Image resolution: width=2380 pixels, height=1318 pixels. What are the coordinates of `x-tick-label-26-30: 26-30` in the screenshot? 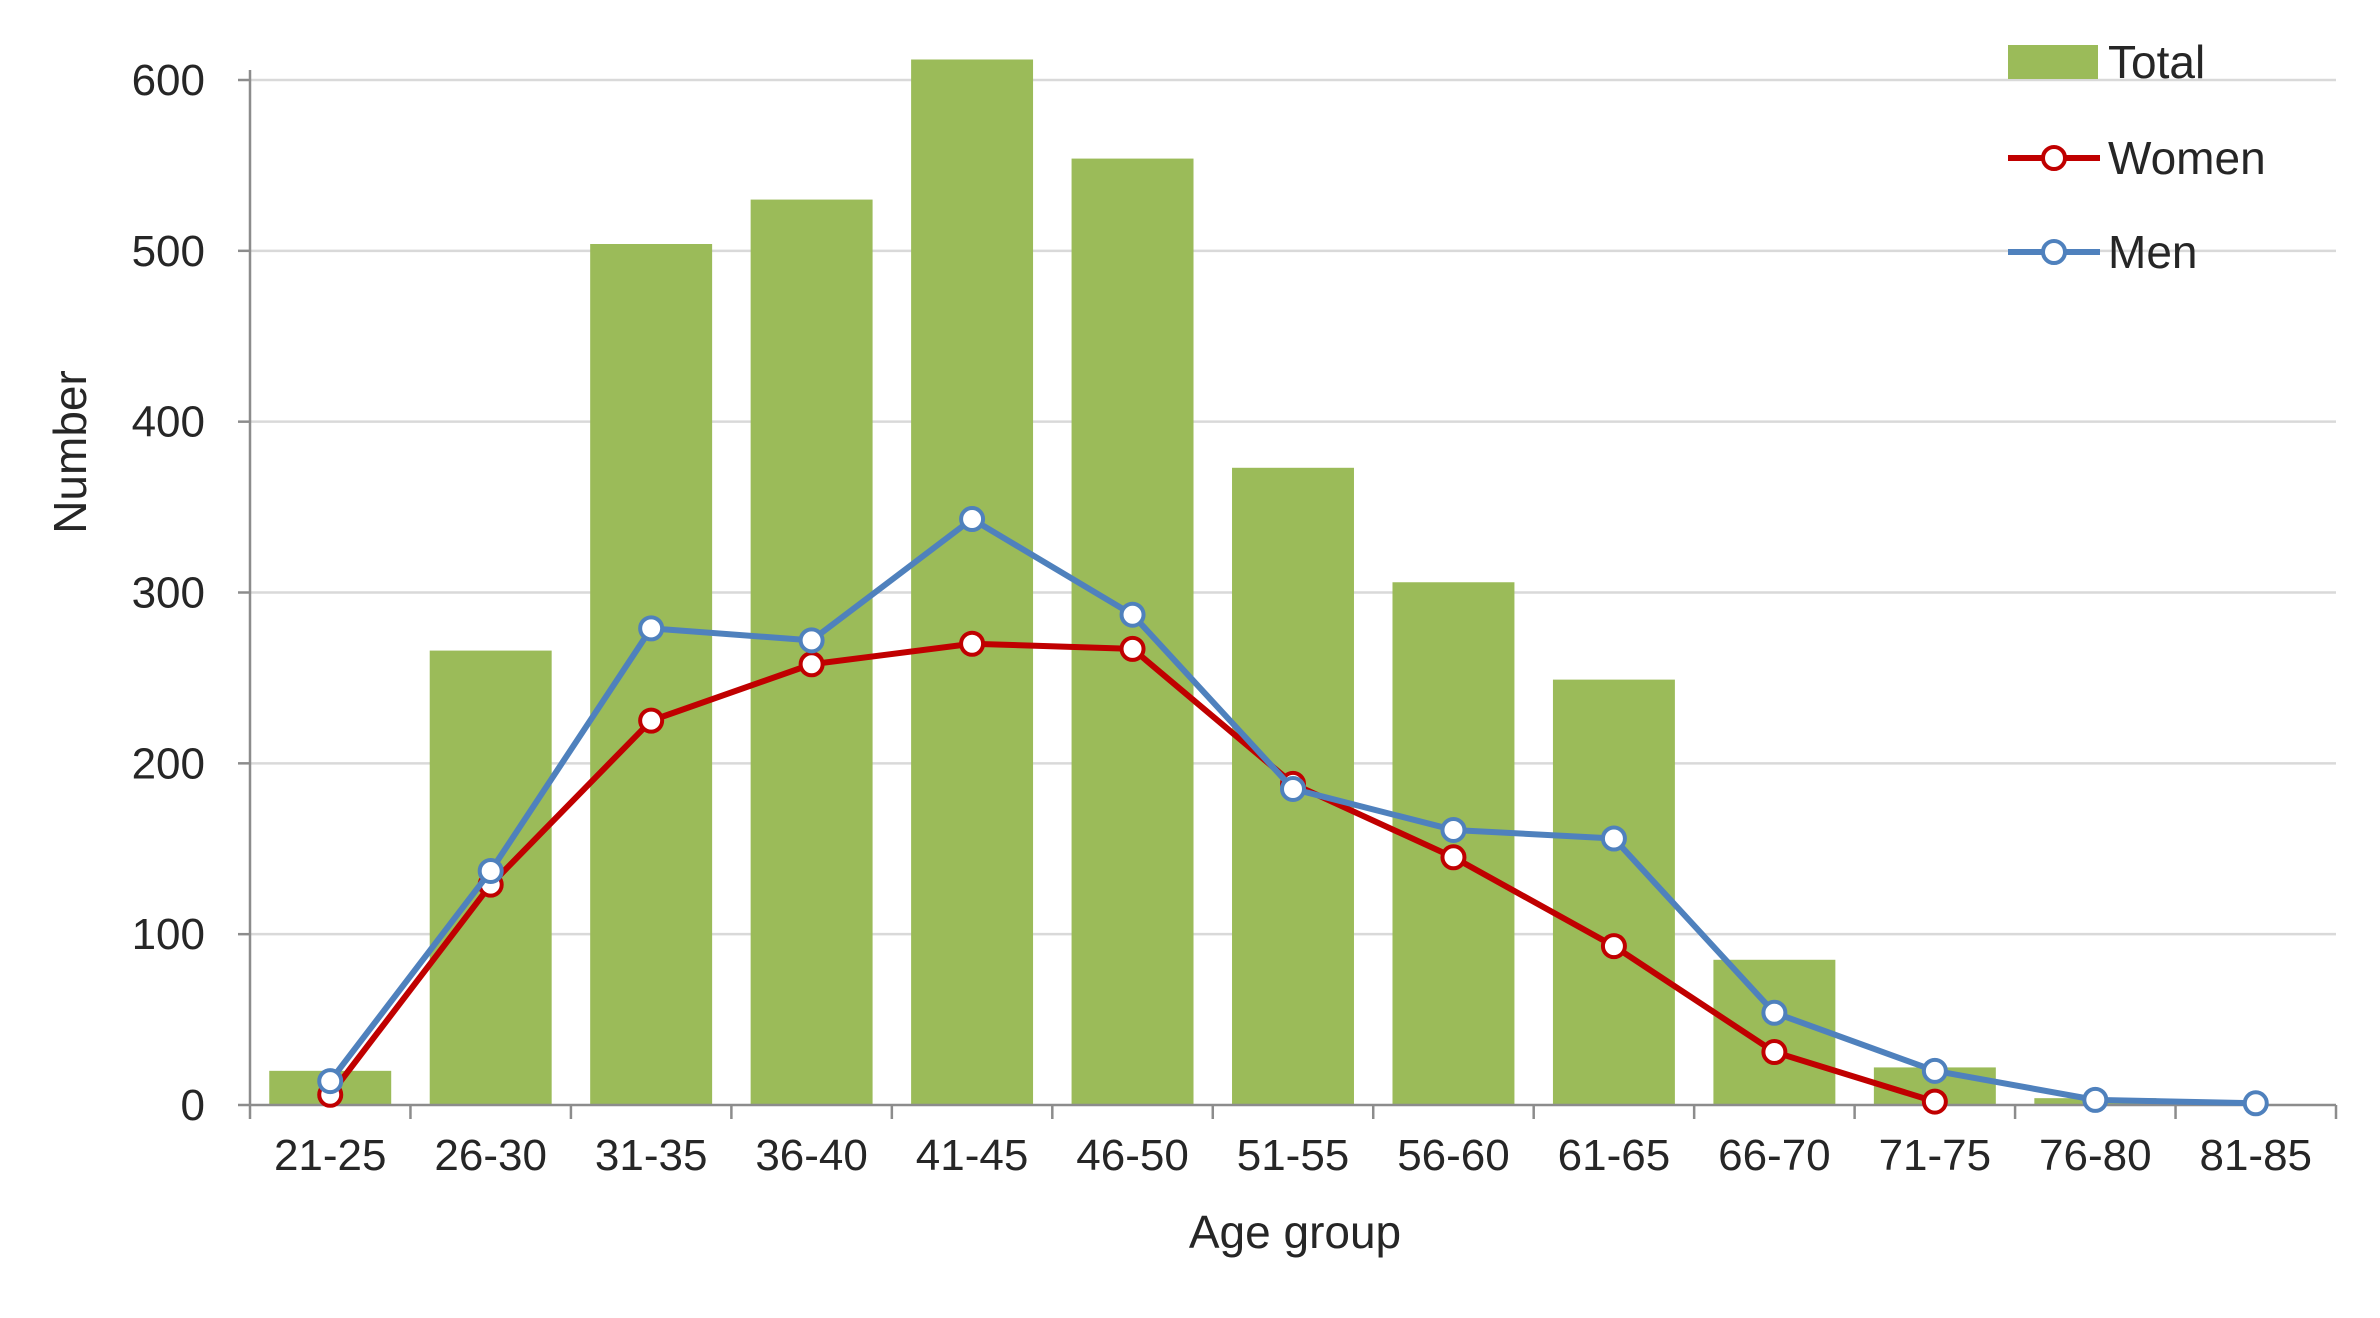 It's located at (490, 1155).